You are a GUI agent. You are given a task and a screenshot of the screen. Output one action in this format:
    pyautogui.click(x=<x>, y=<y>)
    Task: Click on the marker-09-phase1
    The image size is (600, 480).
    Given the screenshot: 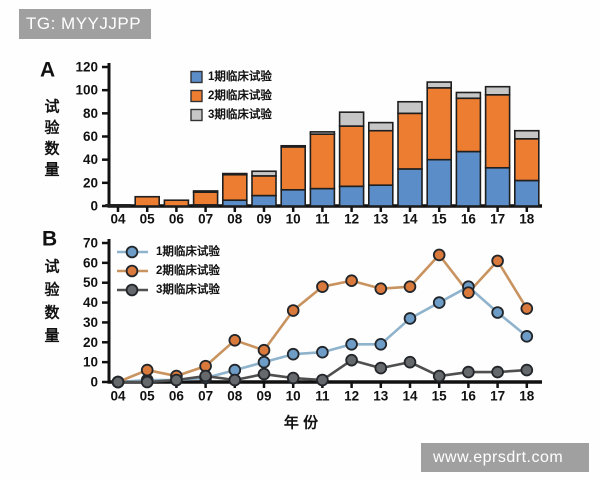 What is the action you would take?
    pyautogui.click(x=264, y=362)
    